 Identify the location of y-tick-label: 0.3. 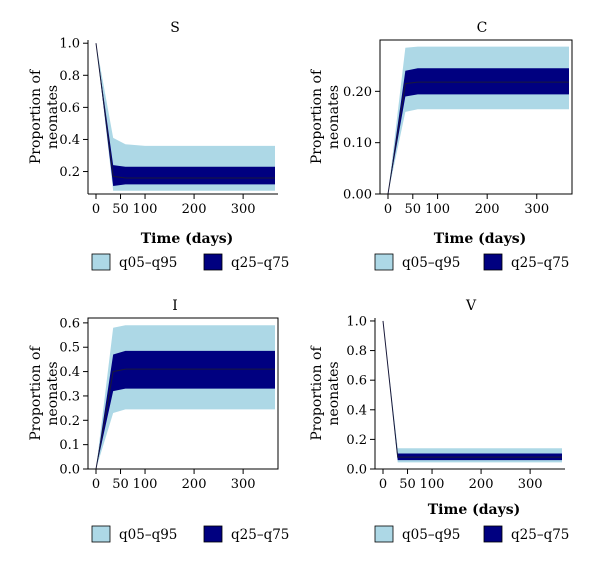
(69, 396).